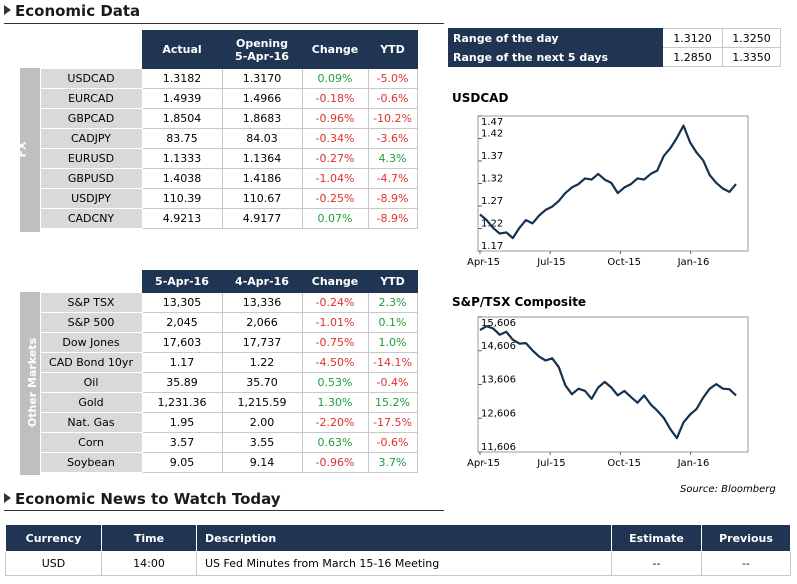 This screenshot has height=584, width=797. I want to click on market-ytd: -14.1%, so click(392, 362).